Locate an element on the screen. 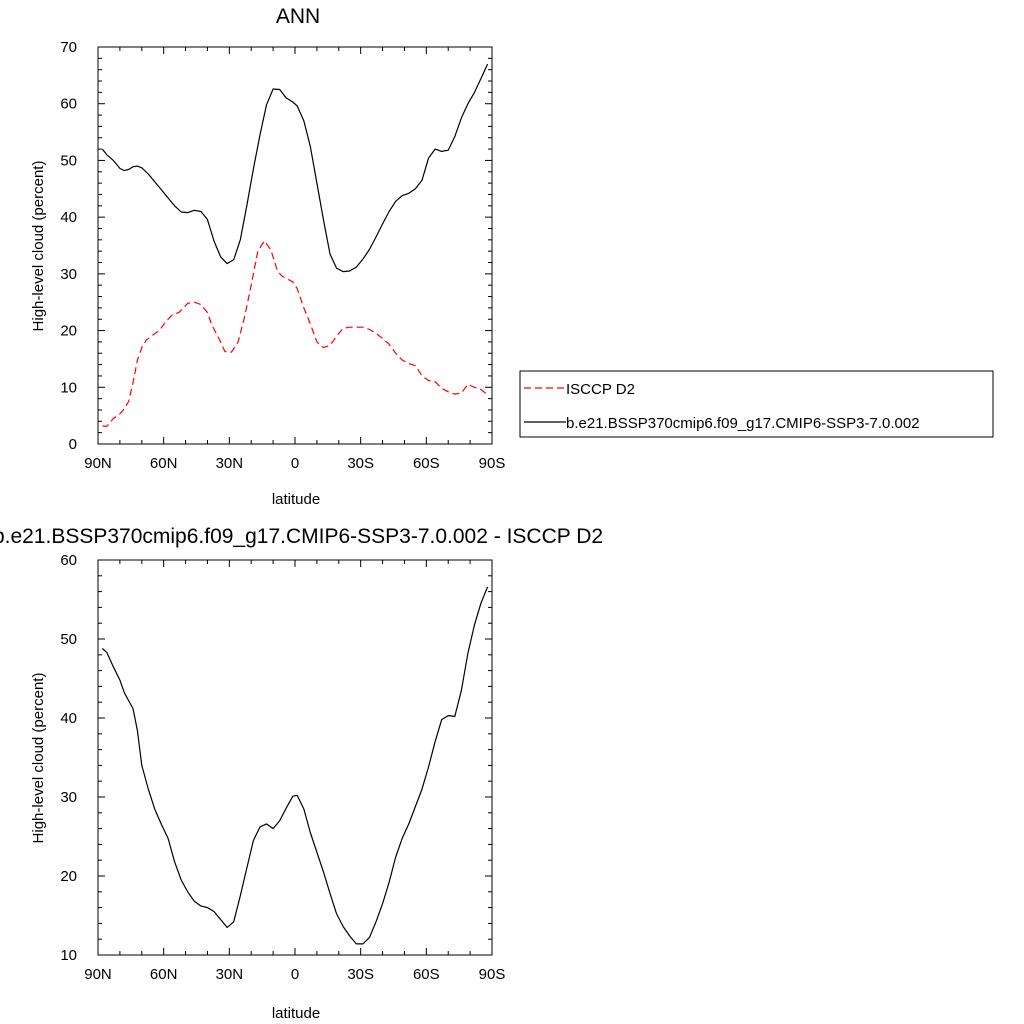 The width and height of the screenshot is (1024, 1024). top-series-lines is located at coordinates (295, 245).